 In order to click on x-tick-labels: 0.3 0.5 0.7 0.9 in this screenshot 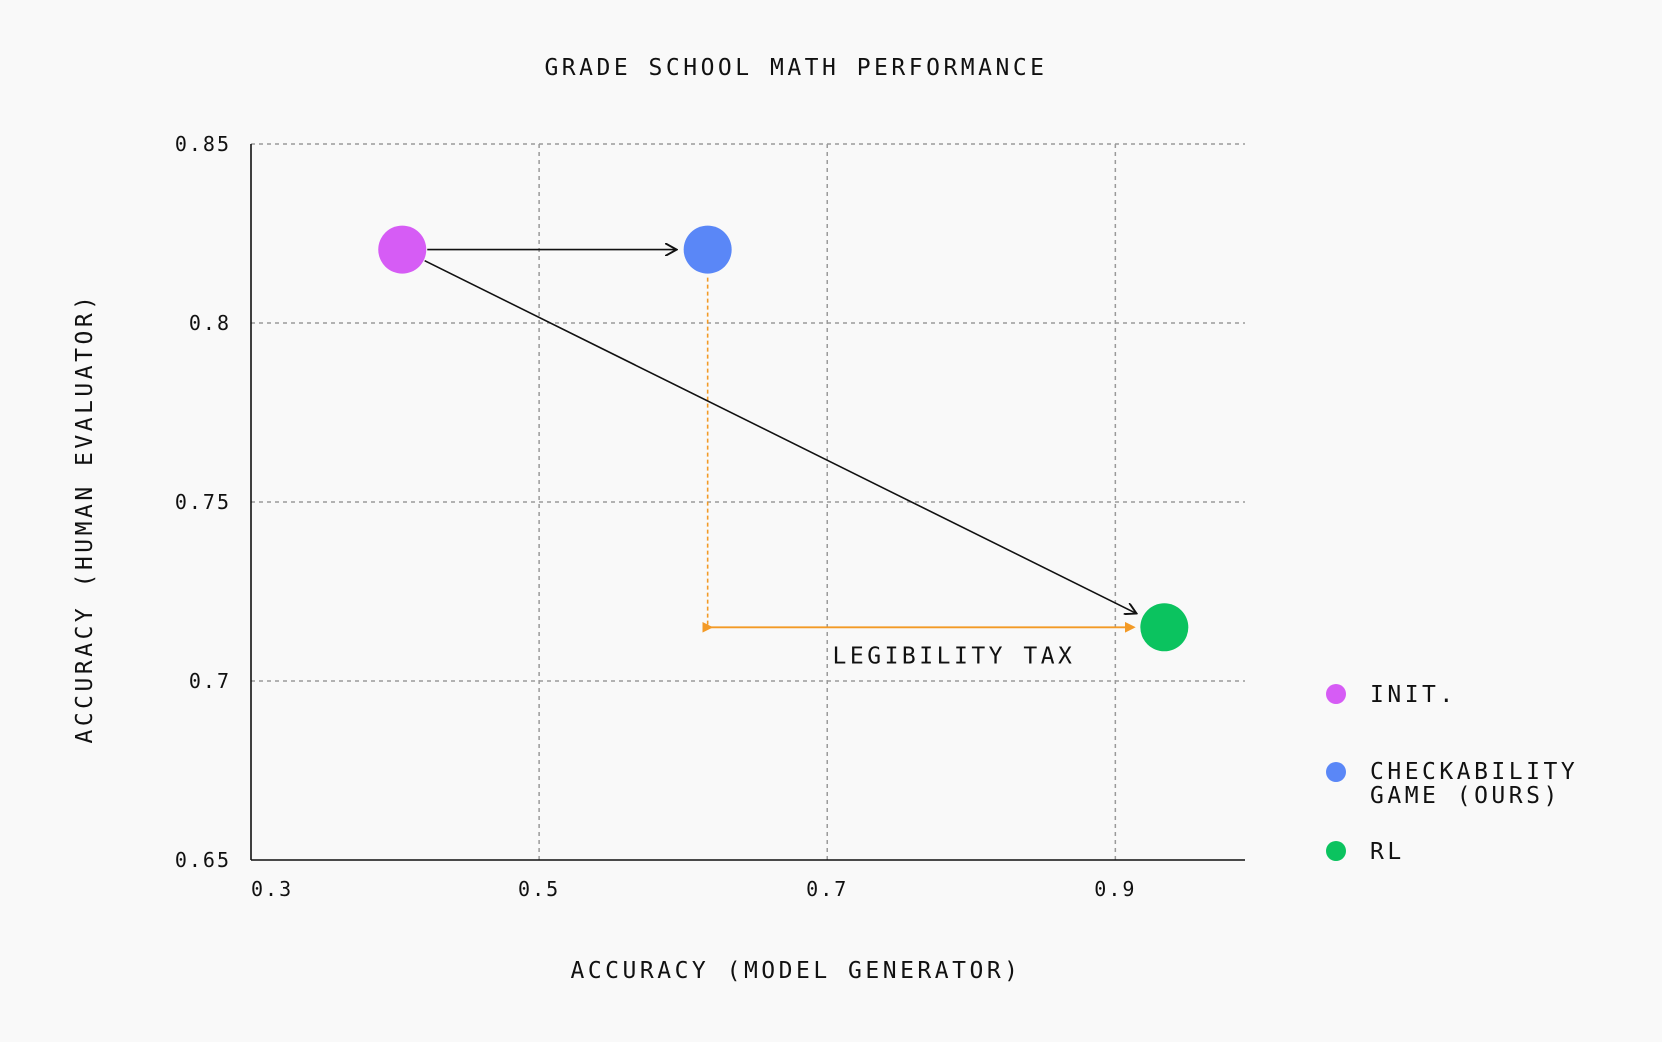, I will do `click(693, 889)`.